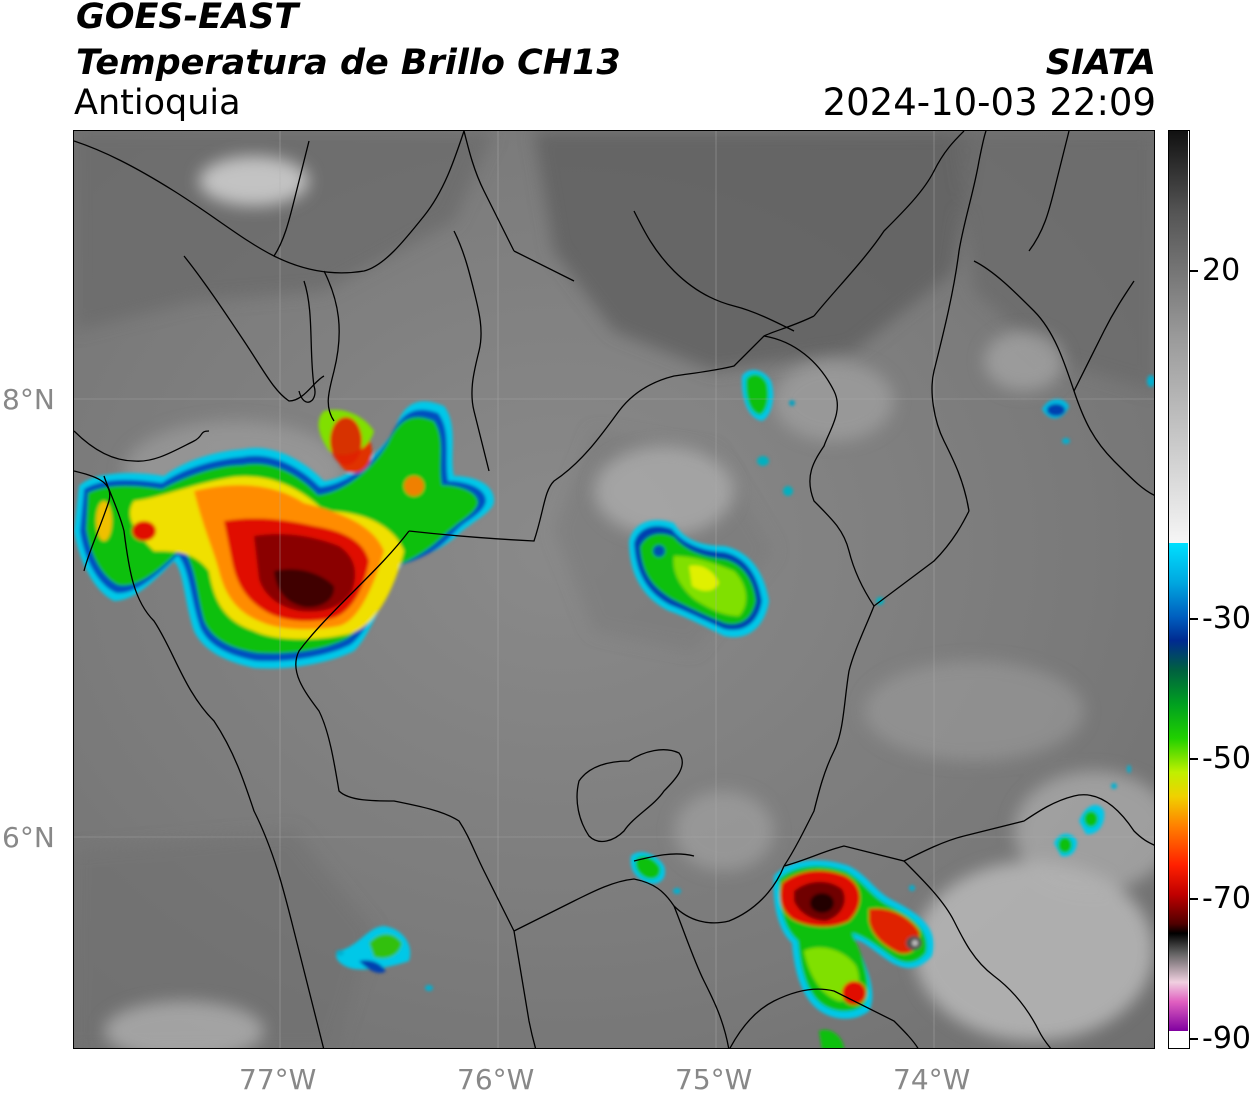  Describe the element at coordinates (932, 1079) in the screenshot. I see `lon-label-74w: 74°W` at that location.